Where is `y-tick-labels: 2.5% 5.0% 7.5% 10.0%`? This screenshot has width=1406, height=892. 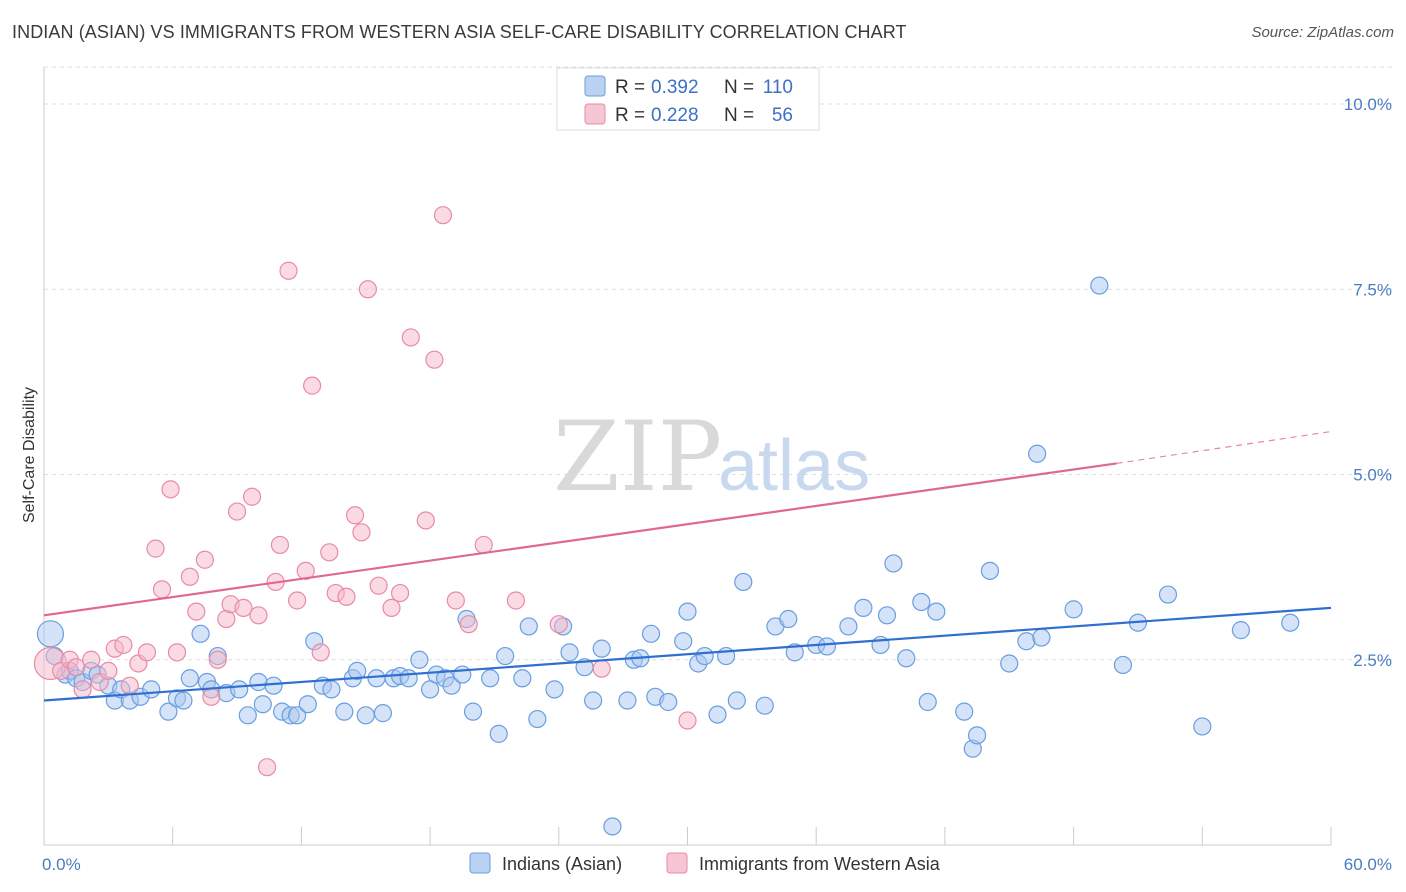
y-tick-labels: 2.5% 5.0% 7.5% 10.0% is located at coordinates (1368, 382).